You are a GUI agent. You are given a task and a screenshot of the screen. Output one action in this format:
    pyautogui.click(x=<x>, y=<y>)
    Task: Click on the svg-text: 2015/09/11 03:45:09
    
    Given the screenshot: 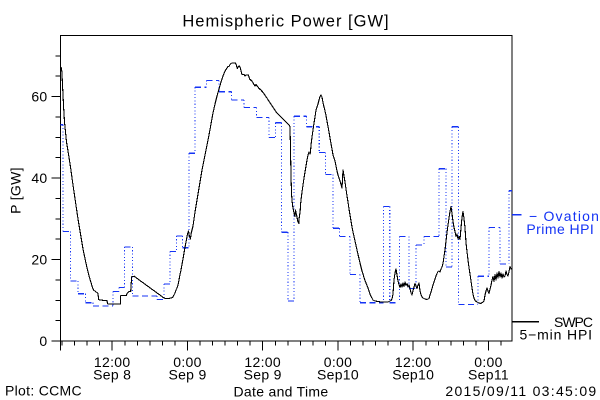 What is the action you would take?
    pyautogui.click(x=521, y=391)
    